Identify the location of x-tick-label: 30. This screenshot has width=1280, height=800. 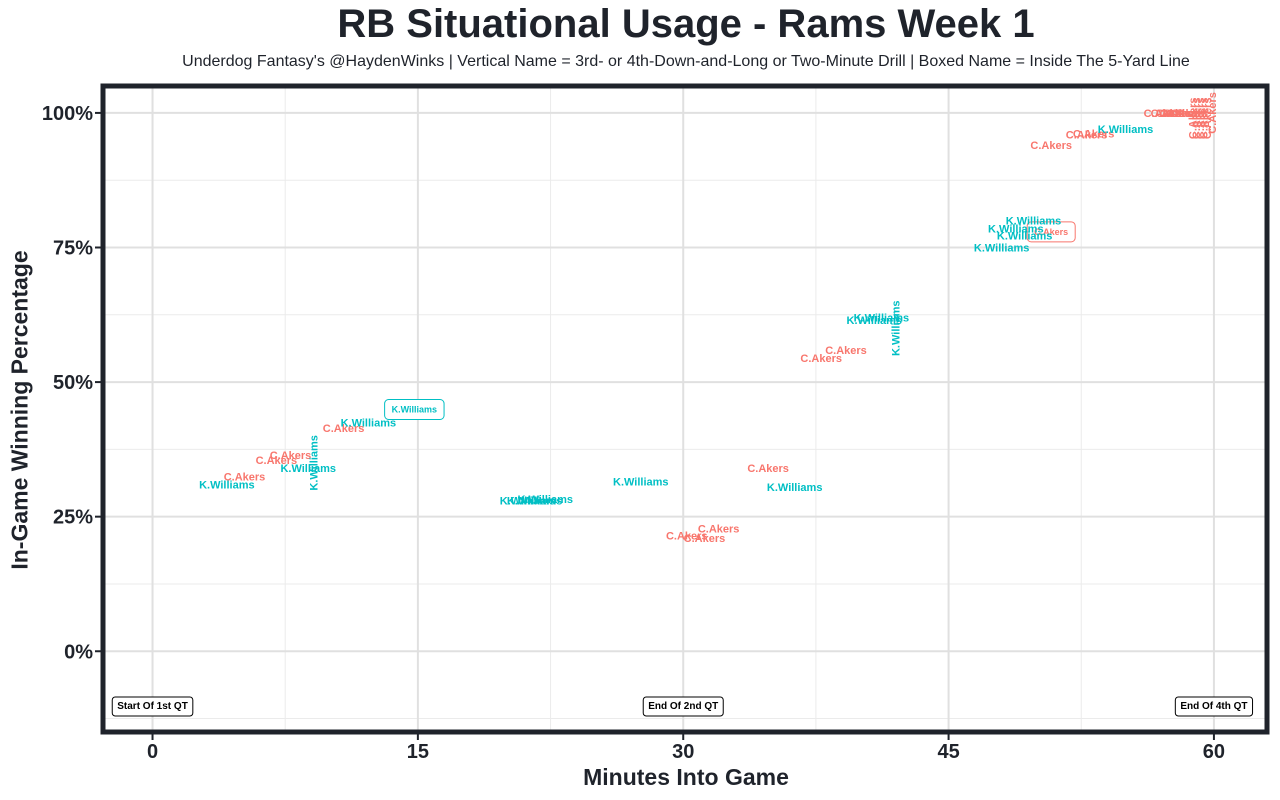
(683, 752).